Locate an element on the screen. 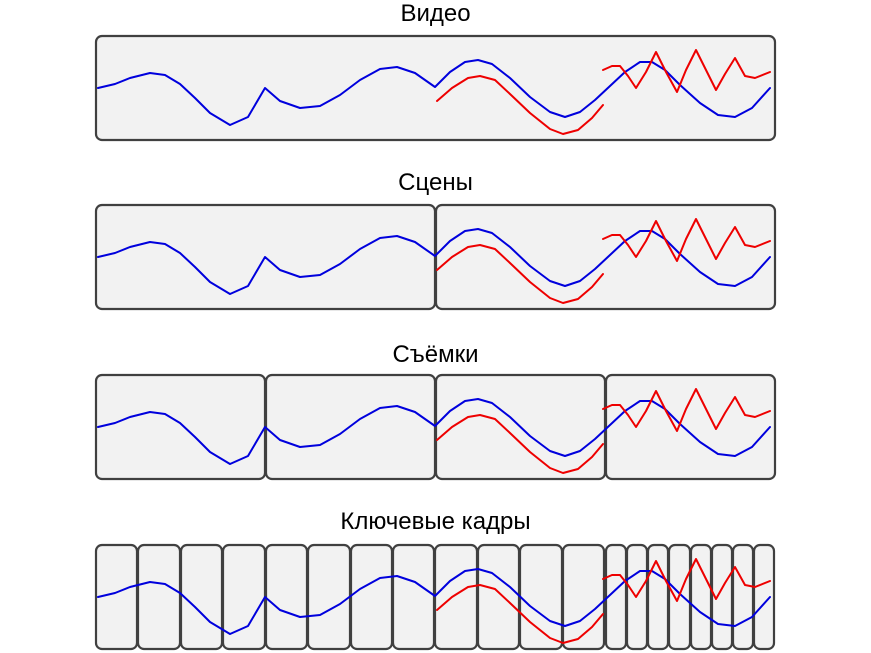  panel-keyframes is located at coordinates (435, 597).